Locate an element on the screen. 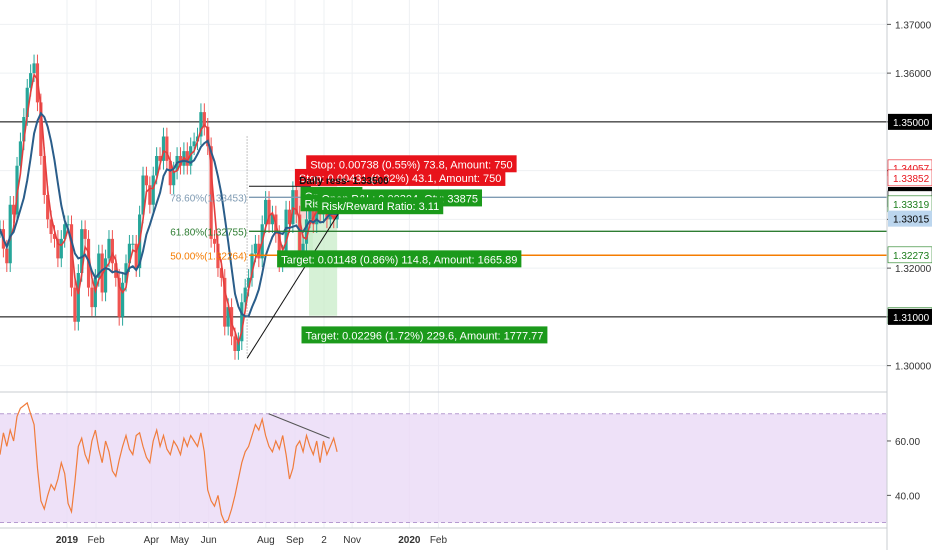 This screenshot has width=932, height=550. target-small-label-bg is located at coordinates (399, 259).